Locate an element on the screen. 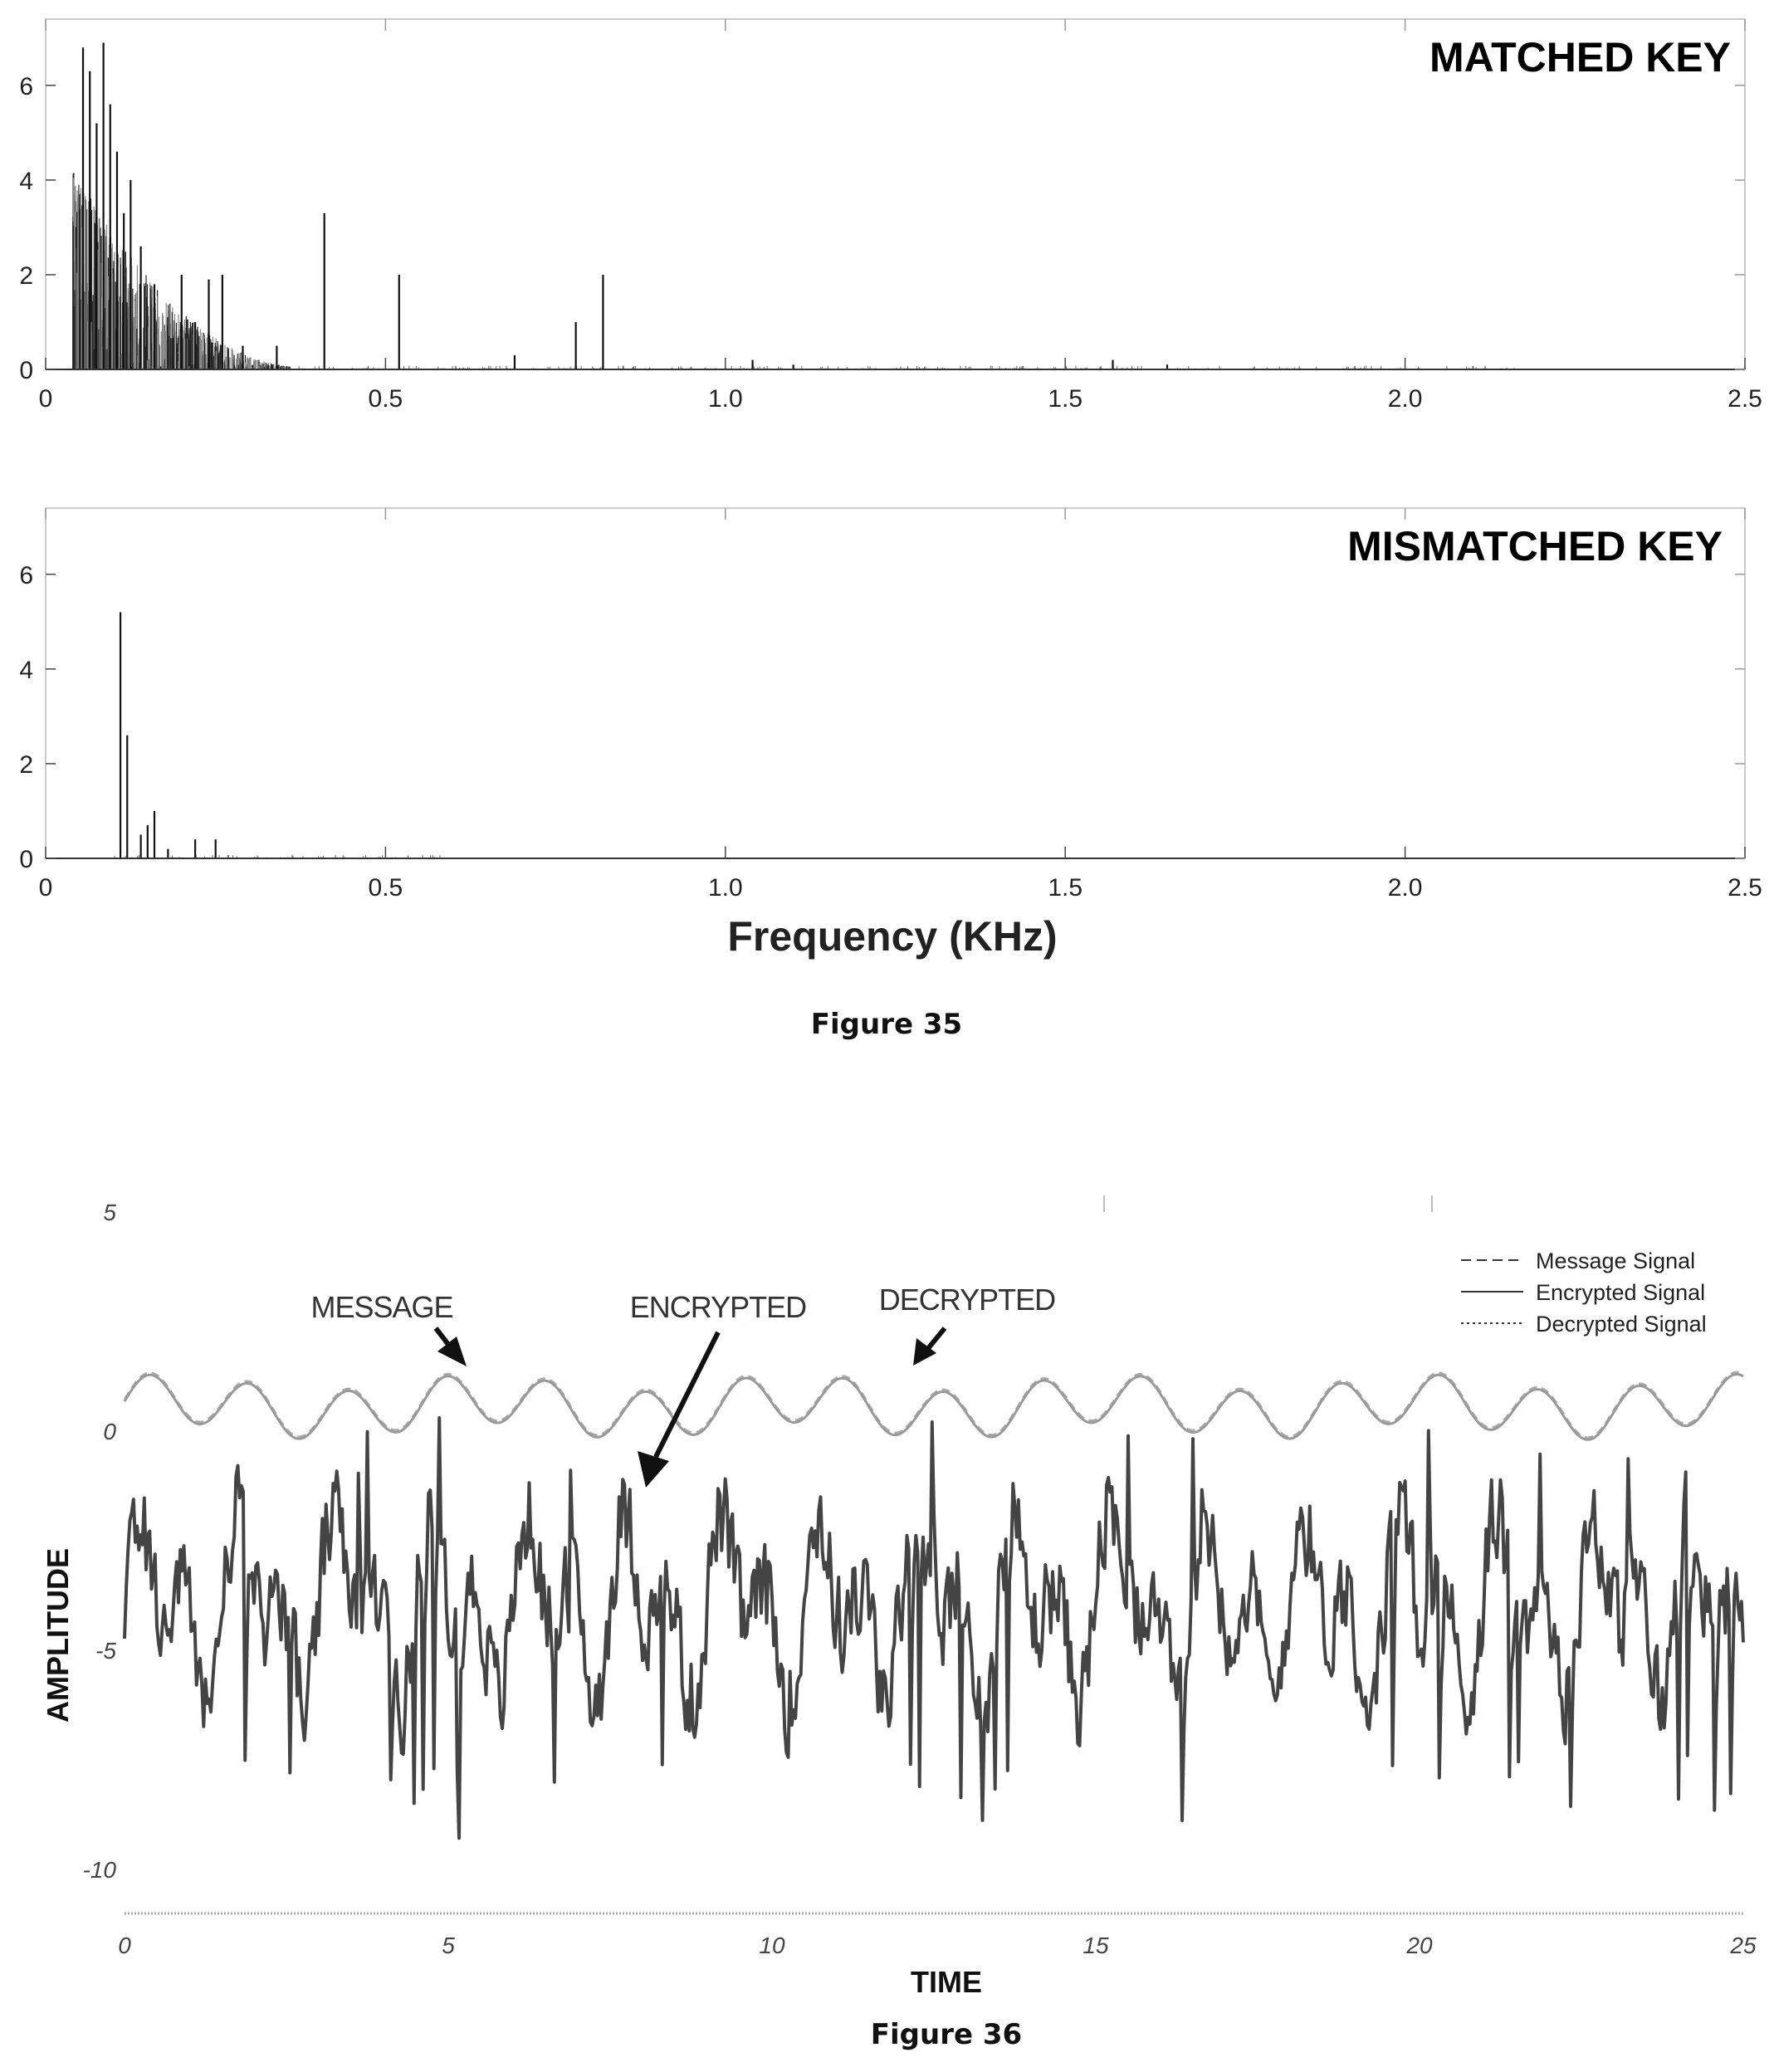 This screenshot has height=2072, width=1774. y-tick-label: -10 is located at coordinates (100, 1870).